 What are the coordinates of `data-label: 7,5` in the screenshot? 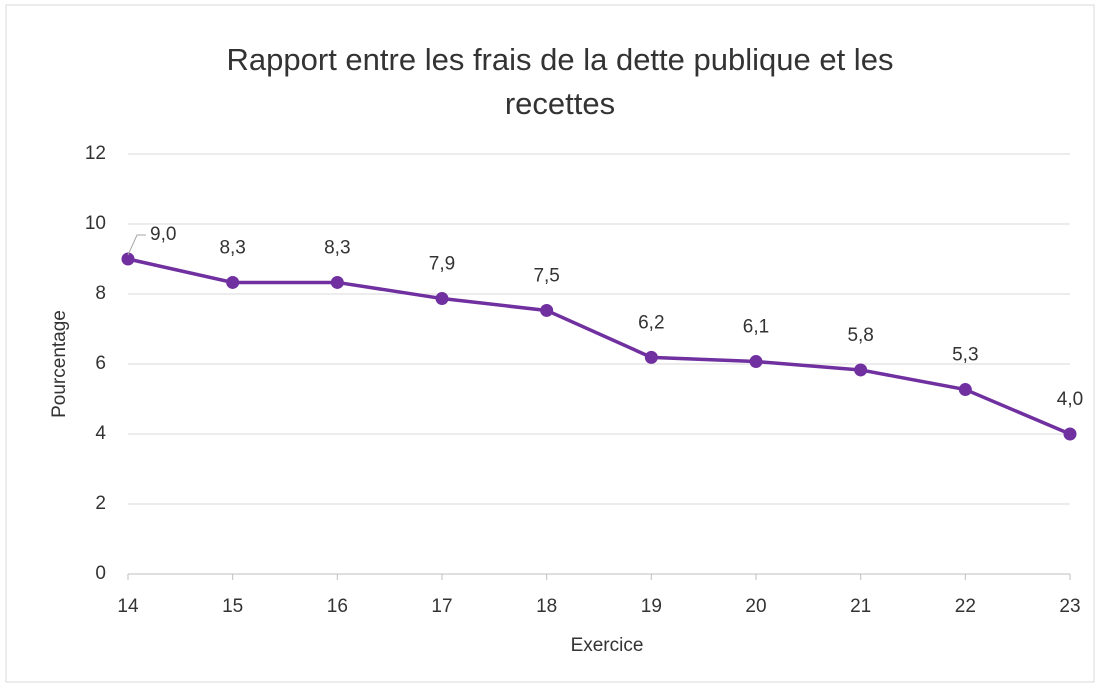 It's located at (546, 275).